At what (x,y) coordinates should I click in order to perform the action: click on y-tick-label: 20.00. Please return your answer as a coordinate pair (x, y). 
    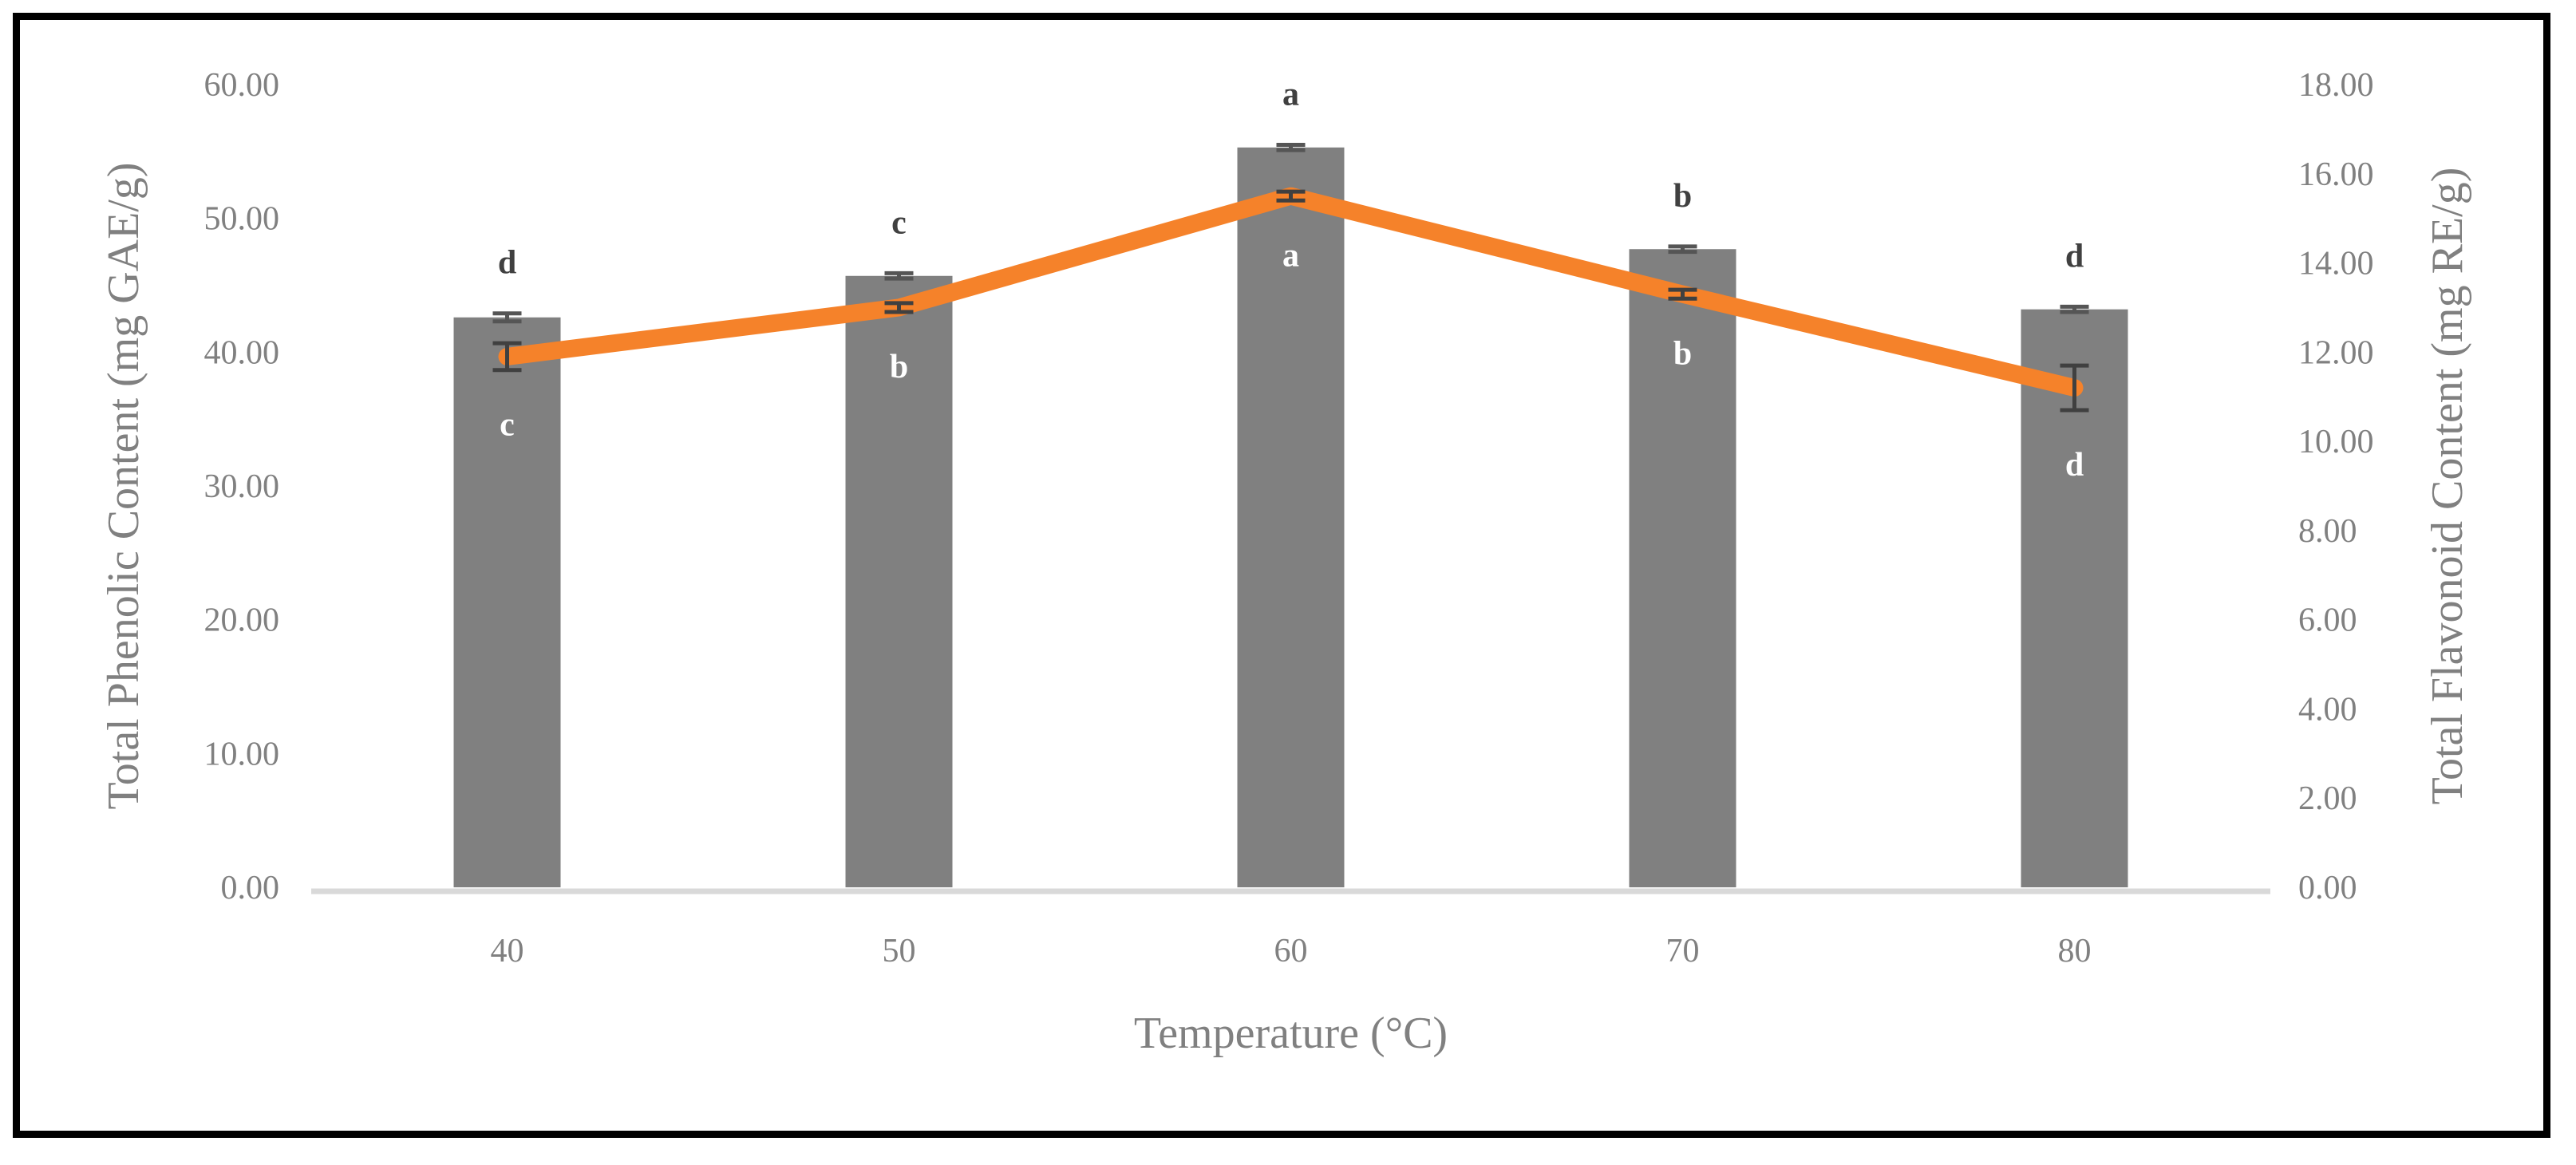
    Looking at the image, I should click on (242, 620).